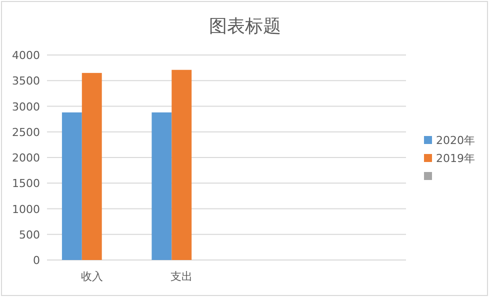 The width and height of the screenshot is (489, 297). Describe the element at coordinates (29, 235) in the screenshot. I see `y-tick-label: 500` at that location.